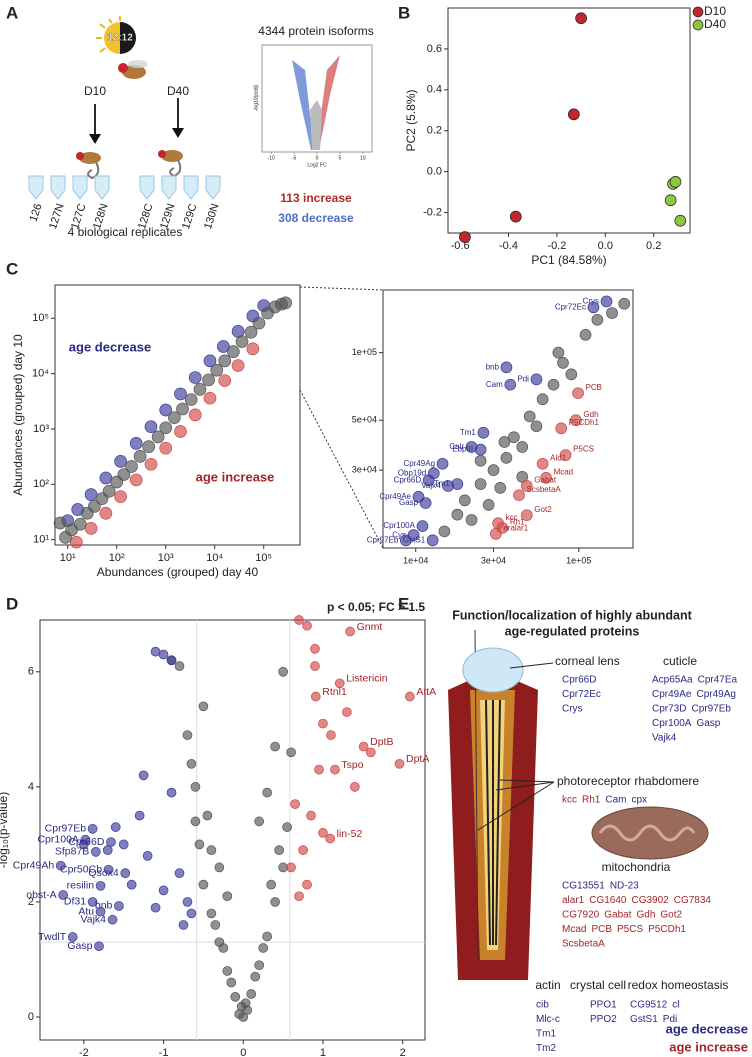  Describe the element at coordinates (584, 422) in the screenshot. I see `point-label: P5CDh1` at that location.